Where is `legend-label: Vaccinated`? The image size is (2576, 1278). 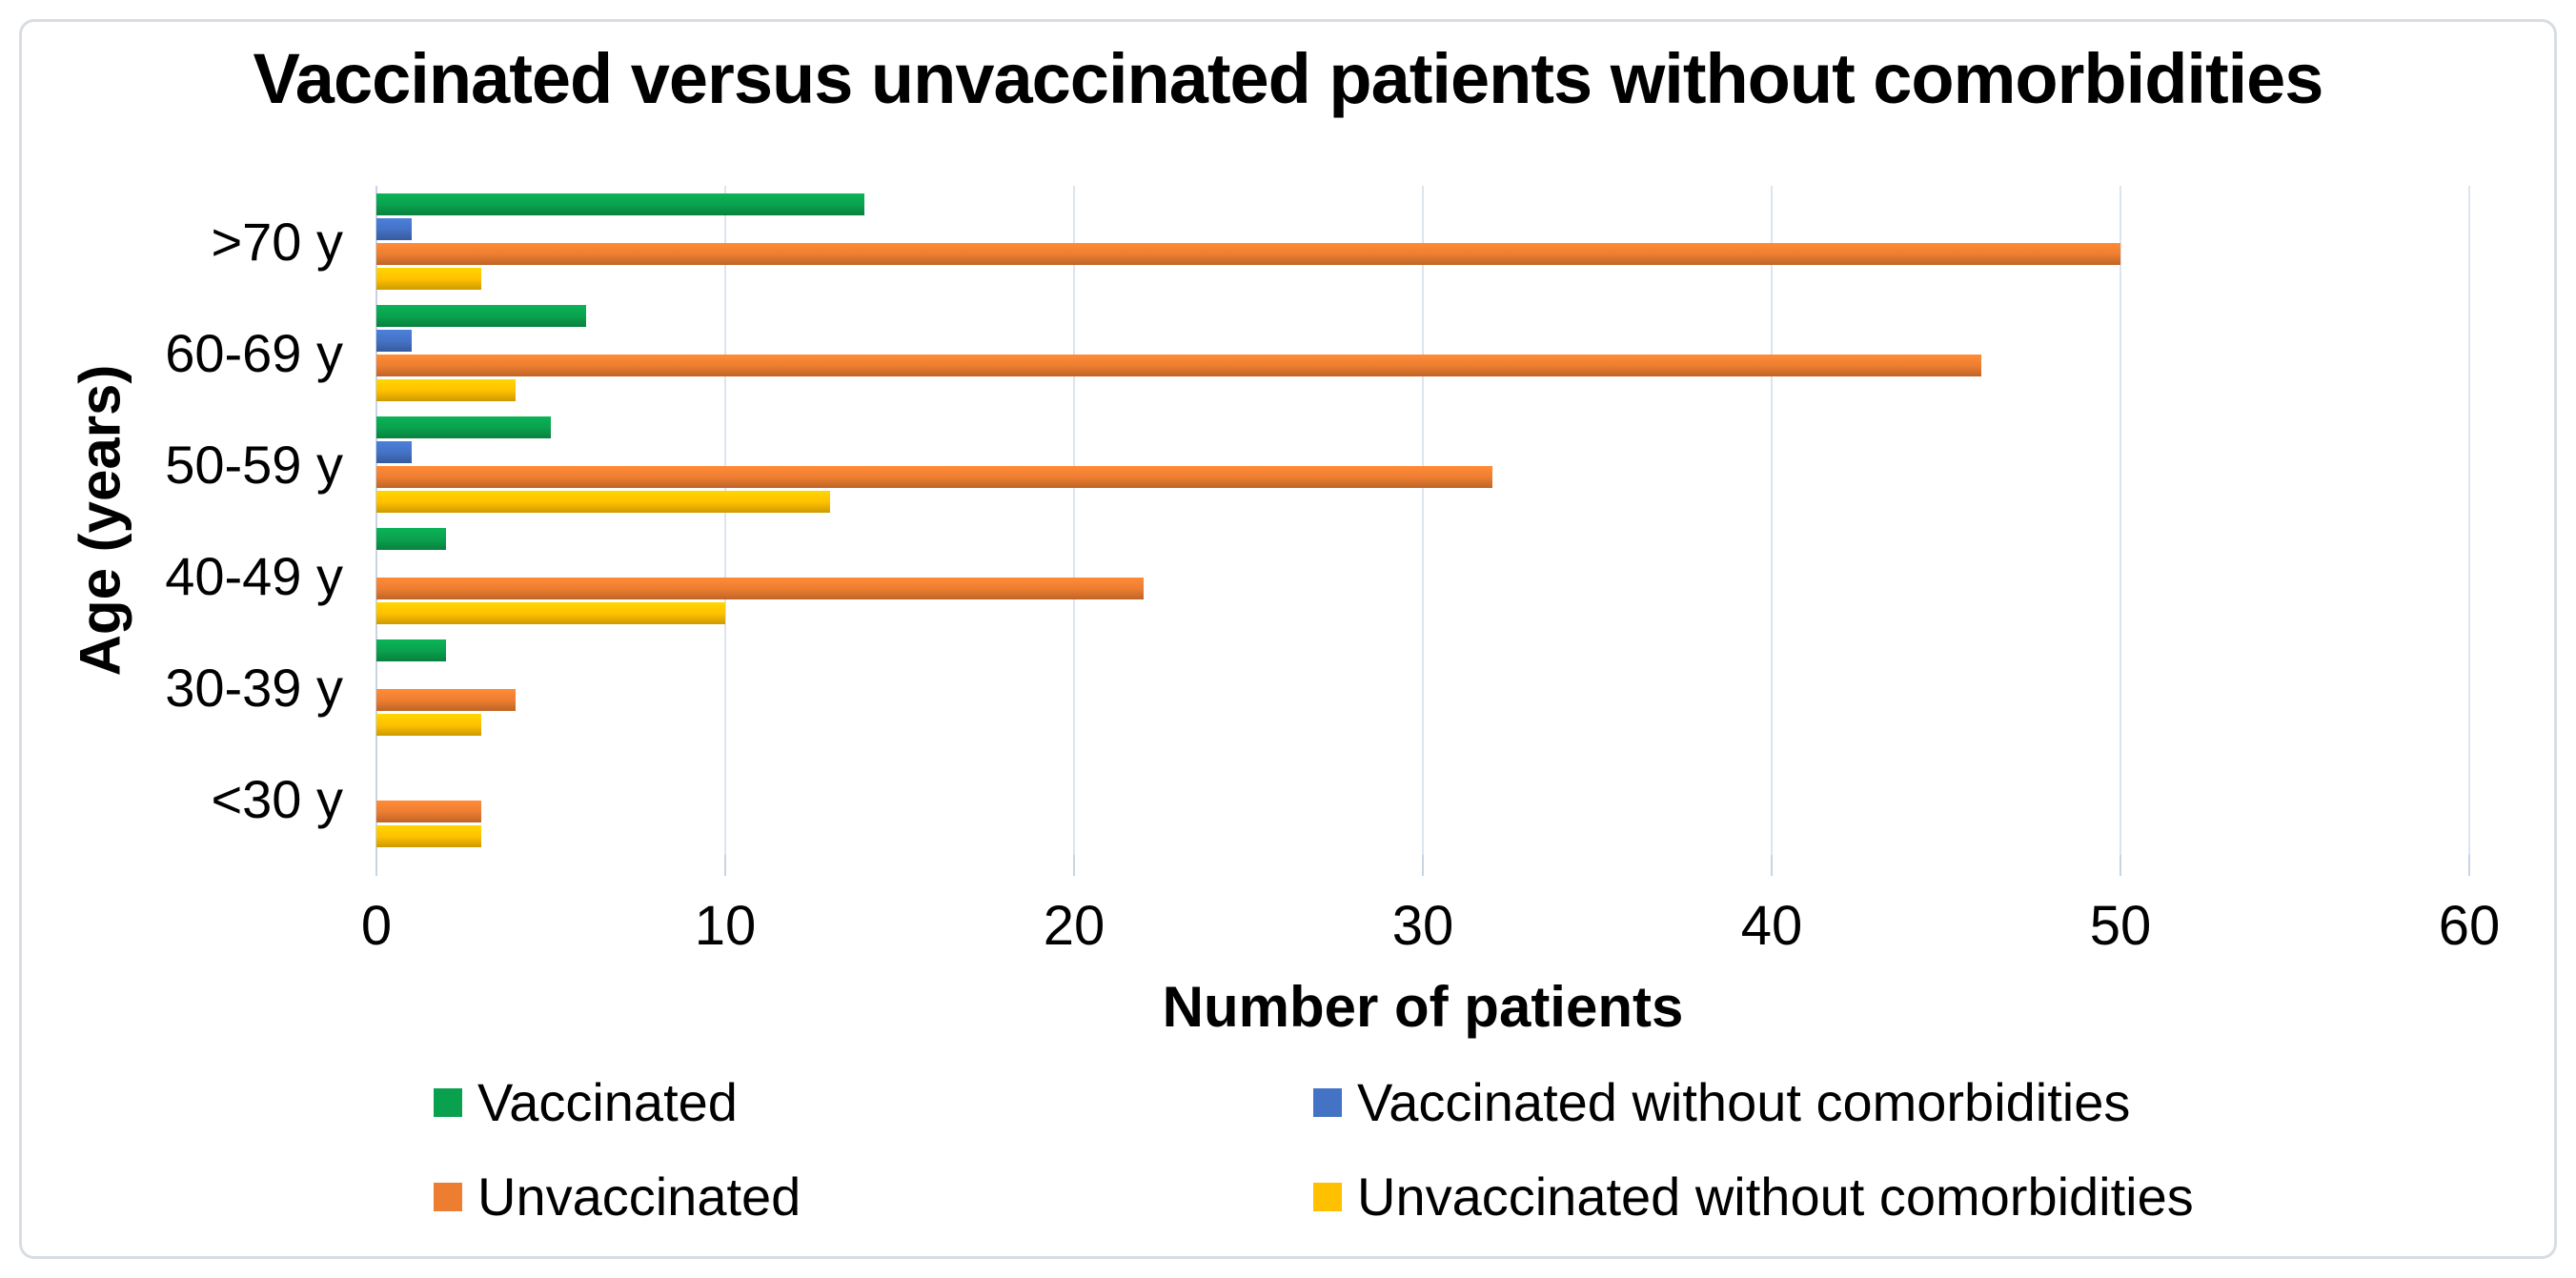 legend-label: Vaccinated is located at coordinates (607, 1102).